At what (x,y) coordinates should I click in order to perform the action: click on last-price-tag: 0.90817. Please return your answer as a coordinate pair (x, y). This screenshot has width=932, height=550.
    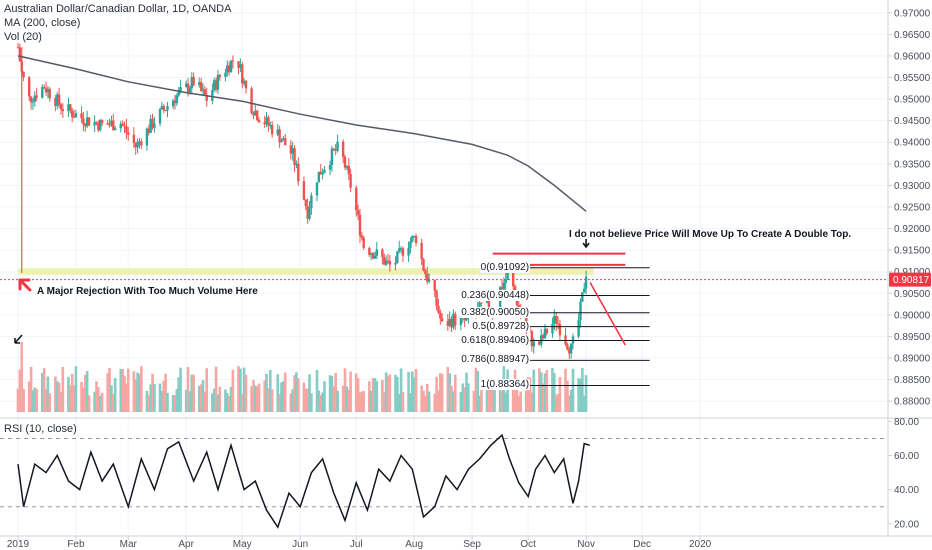
    Looking at the image, I should click on (910, 279).